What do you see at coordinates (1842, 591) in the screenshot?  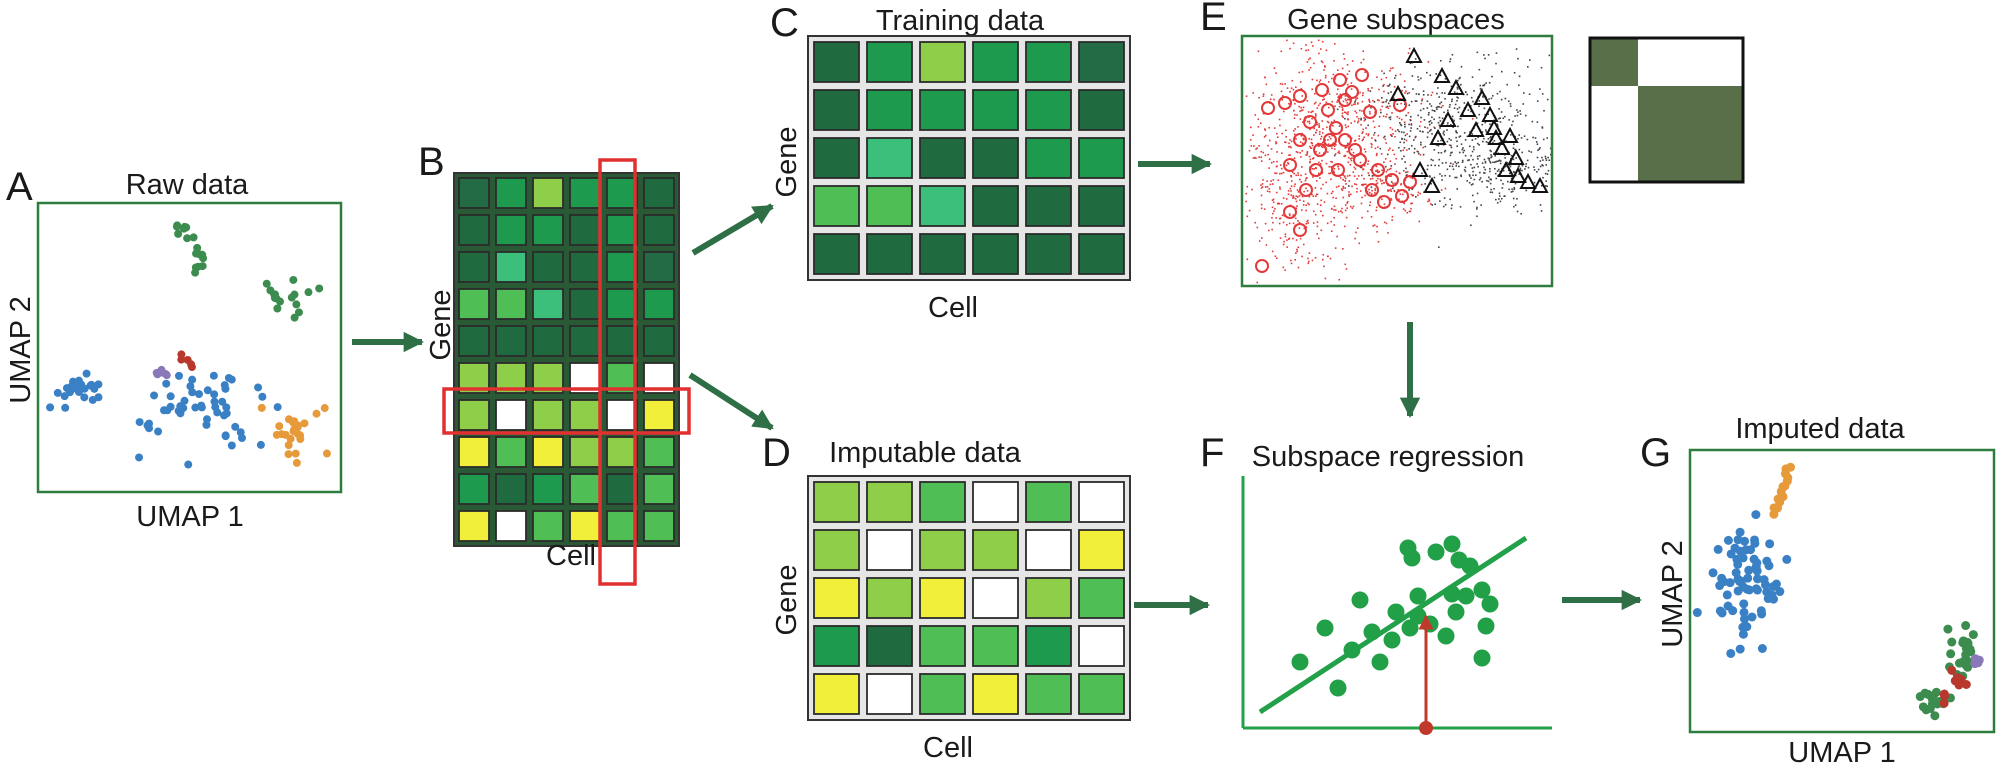 I see `panel-g-frame` at bounding box center [1842, 591].